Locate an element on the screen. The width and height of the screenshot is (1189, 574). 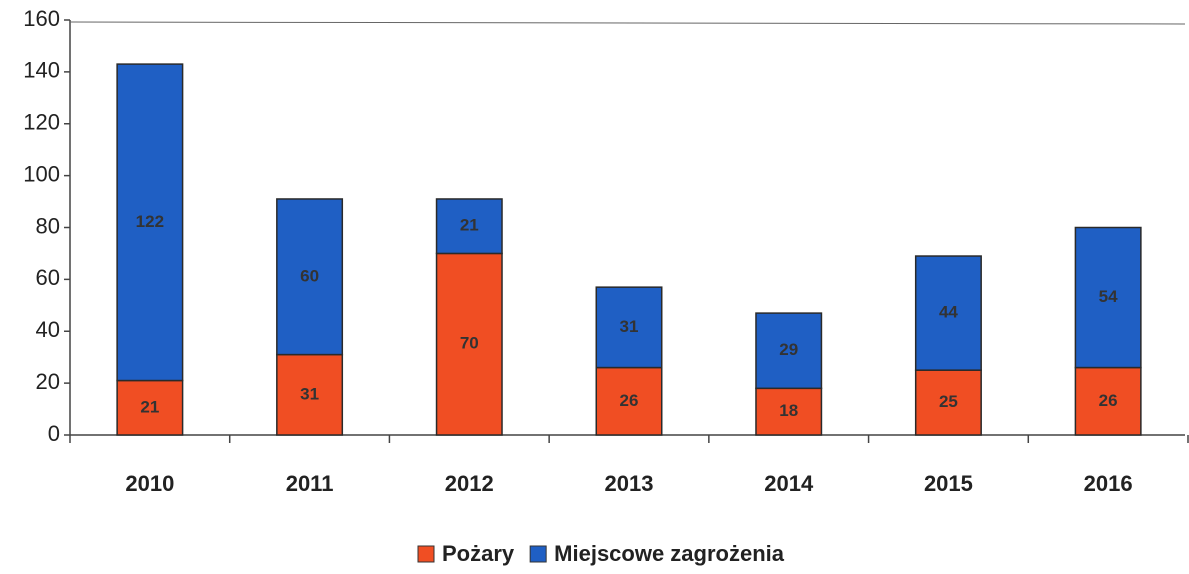
legend-label: Miejscowe zagrożenia is located at coordinates (669, 553).